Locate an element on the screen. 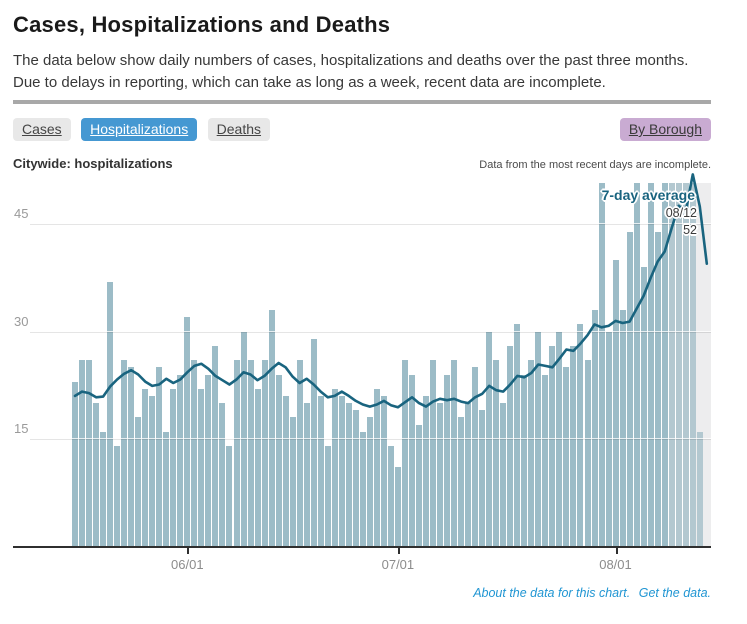 This screenshot has width=747, height=624. chart-subtitle: Citywide: hospitalizations is located at coordinates (93, 163).